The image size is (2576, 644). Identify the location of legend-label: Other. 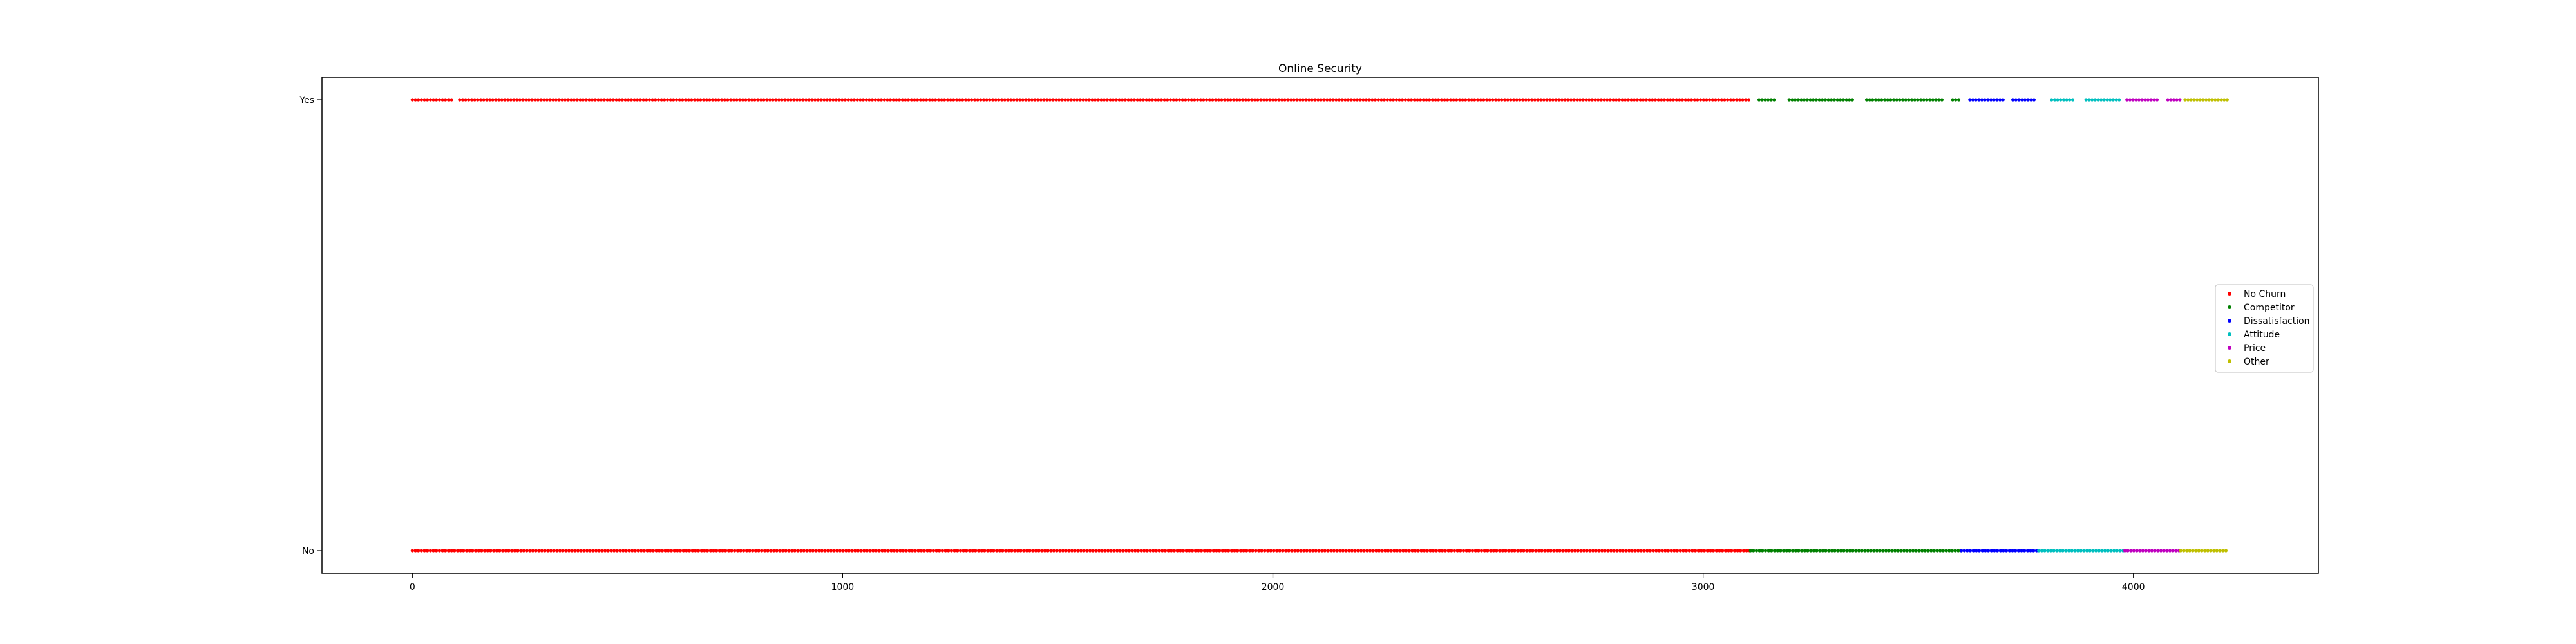
(2256, 362).